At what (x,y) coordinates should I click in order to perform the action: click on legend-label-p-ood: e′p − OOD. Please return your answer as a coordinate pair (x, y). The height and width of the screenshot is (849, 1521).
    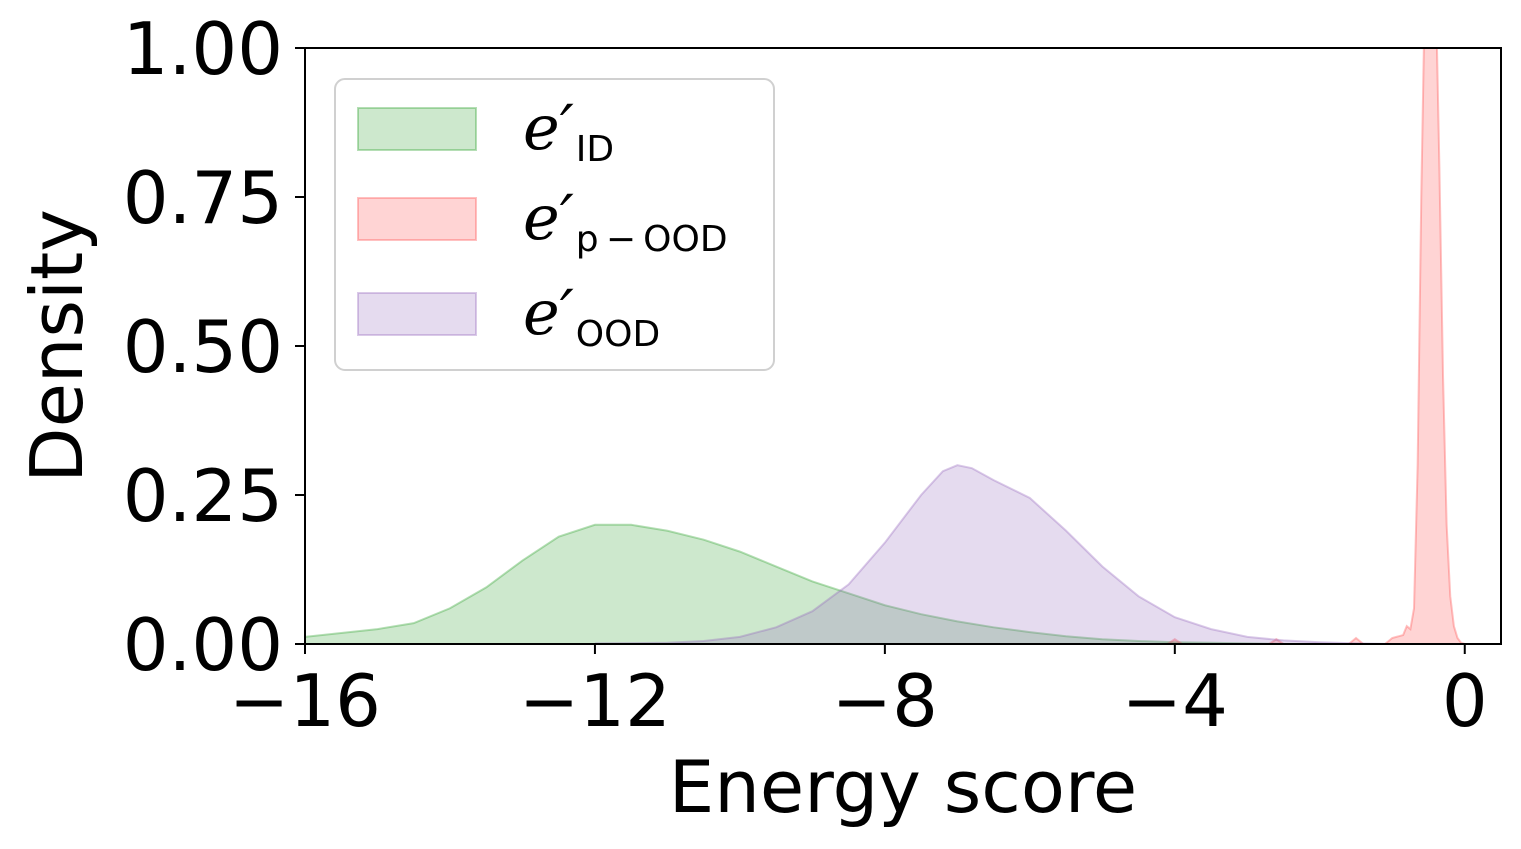
    Looking at the image, I should click on (625, 220).